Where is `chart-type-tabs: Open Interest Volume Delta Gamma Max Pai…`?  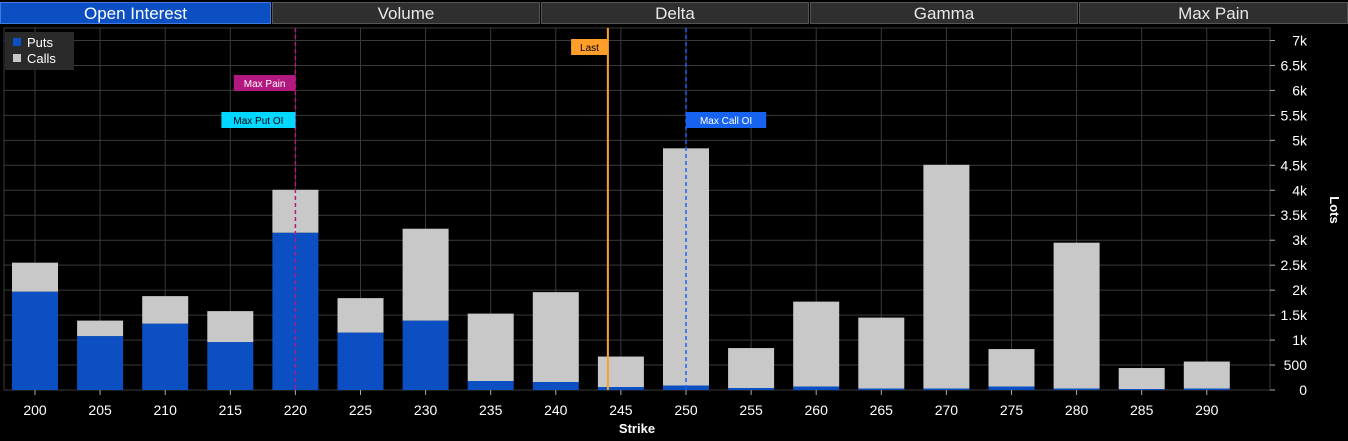 chart-type-tabs: Open Interest Volume Delta Gamma Max Pai… is located at coordinates (674, 14).